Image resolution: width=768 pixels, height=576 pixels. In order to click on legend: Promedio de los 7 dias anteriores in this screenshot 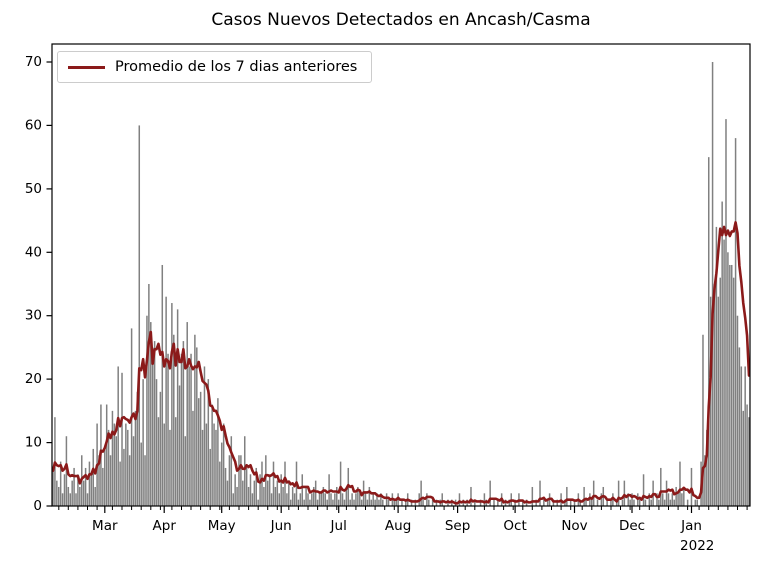, I will do `click(215, 67)`.